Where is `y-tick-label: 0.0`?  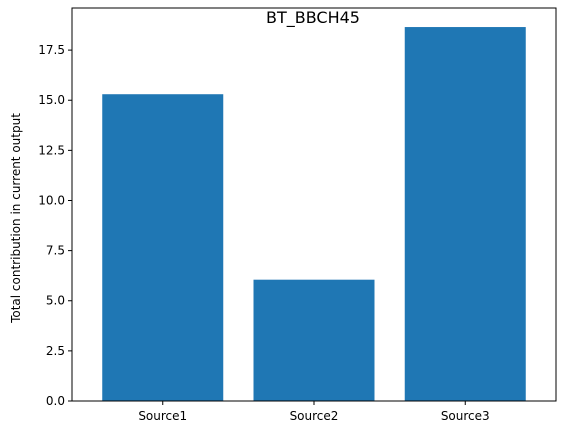 y-tick-label: 0.0 is located at coordinates (55, 401).